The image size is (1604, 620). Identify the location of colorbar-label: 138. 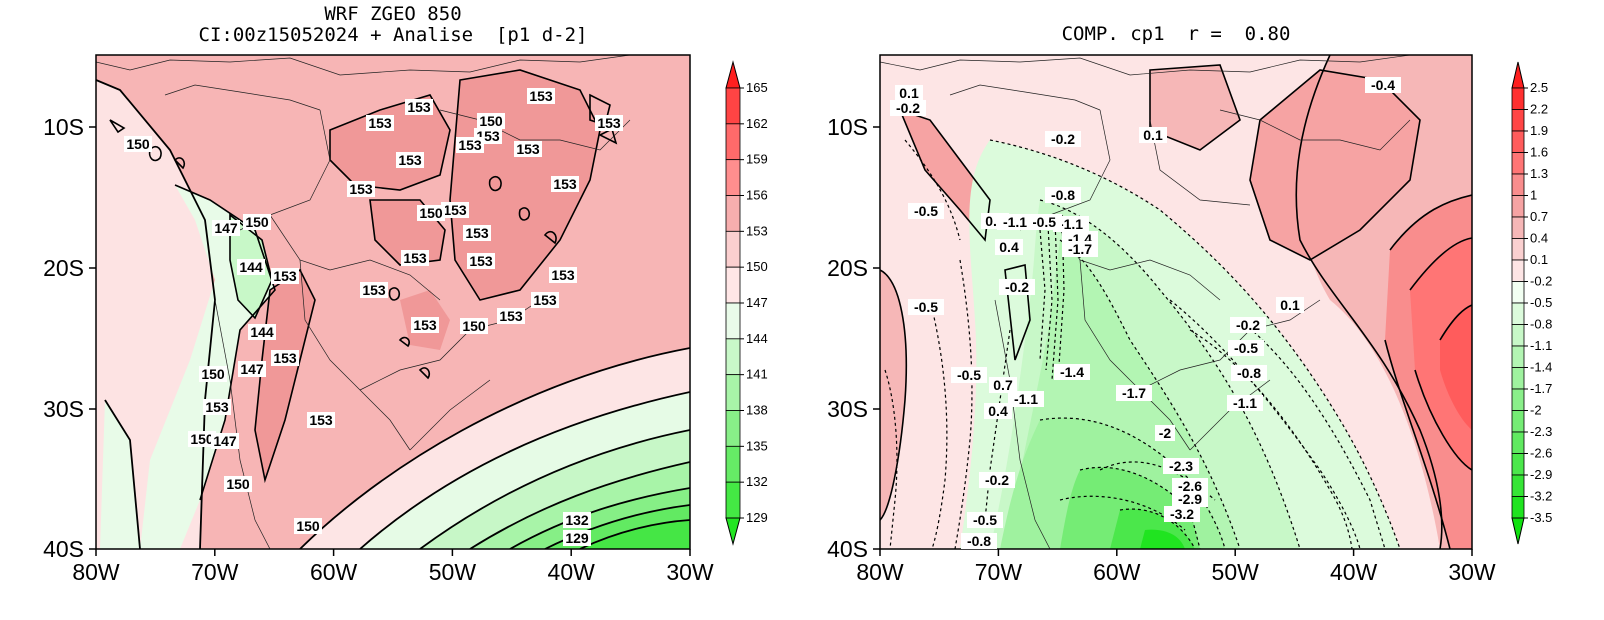
(757, 410).